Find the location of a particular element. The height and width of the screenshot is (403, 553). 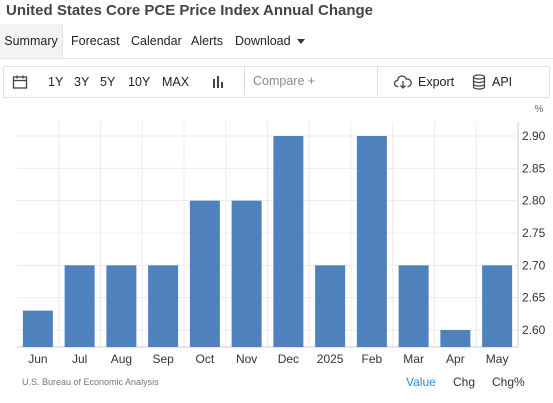

range-5y-button: 5Y is located at coordinates (108, 82).